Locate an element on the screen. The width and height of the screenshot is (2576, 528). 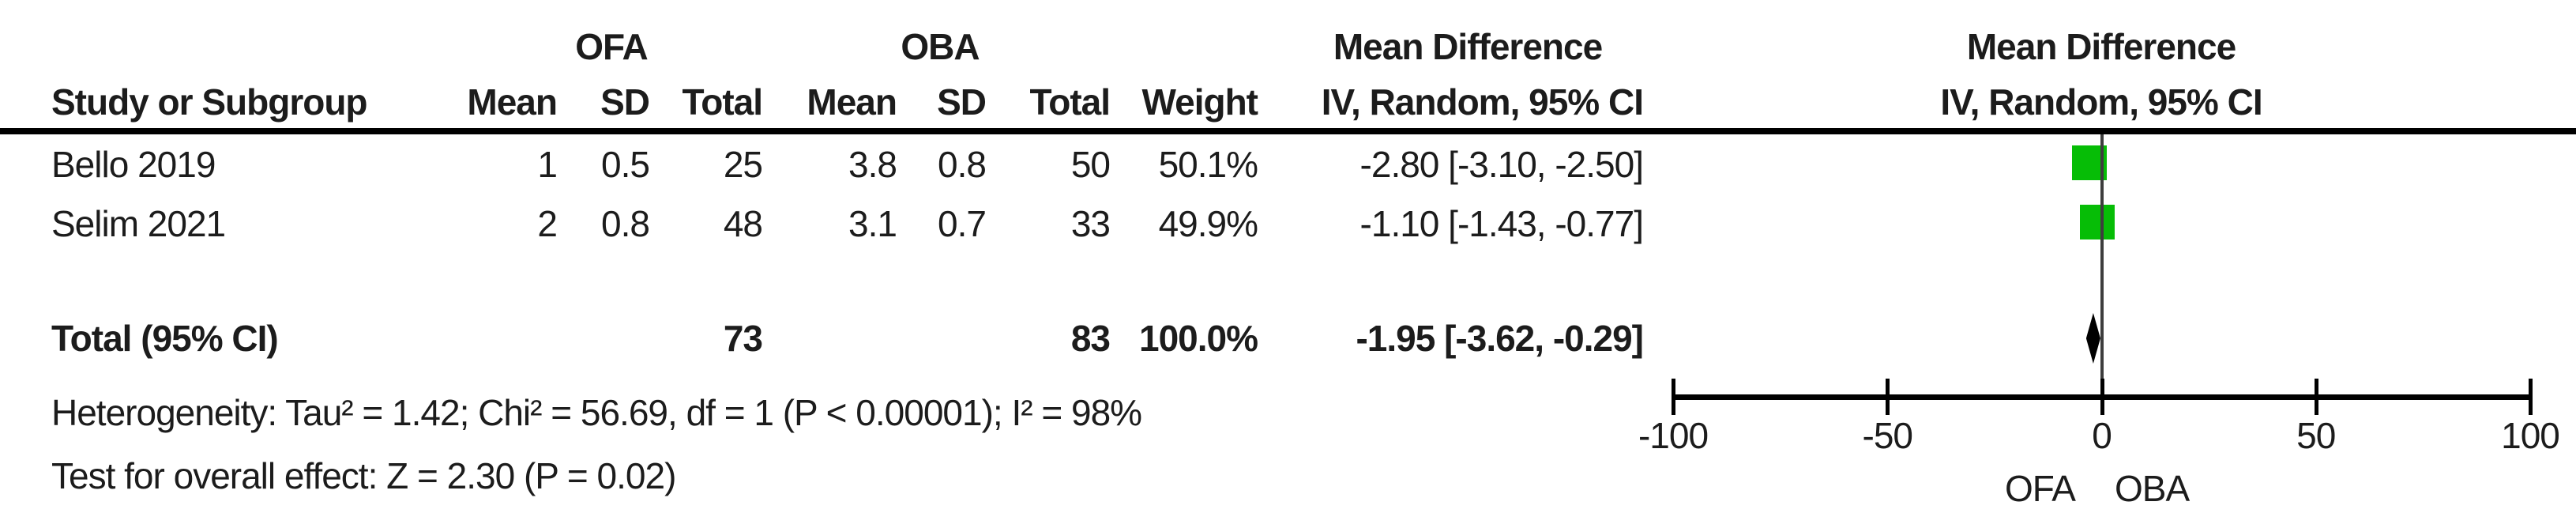
favours-left-label: OFA is located at coordinates (2040, 488).